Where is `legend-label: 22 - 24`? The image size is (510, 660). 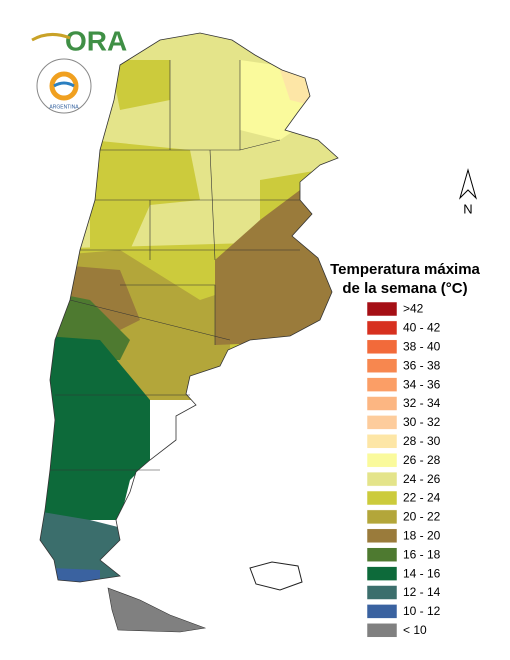
legend-label: 22 - 24 is located at coordinates (422, 498).